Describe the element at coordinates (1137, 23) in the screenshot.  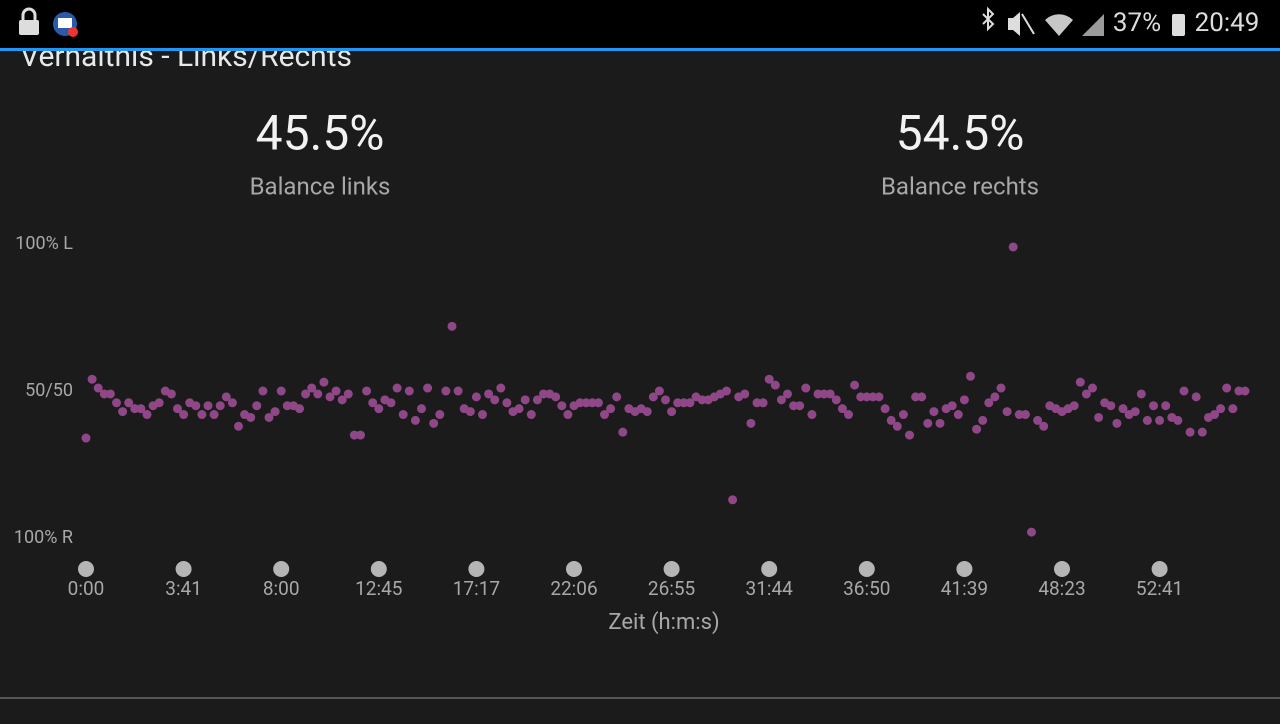
I see `battery-level: 37%` at that location.